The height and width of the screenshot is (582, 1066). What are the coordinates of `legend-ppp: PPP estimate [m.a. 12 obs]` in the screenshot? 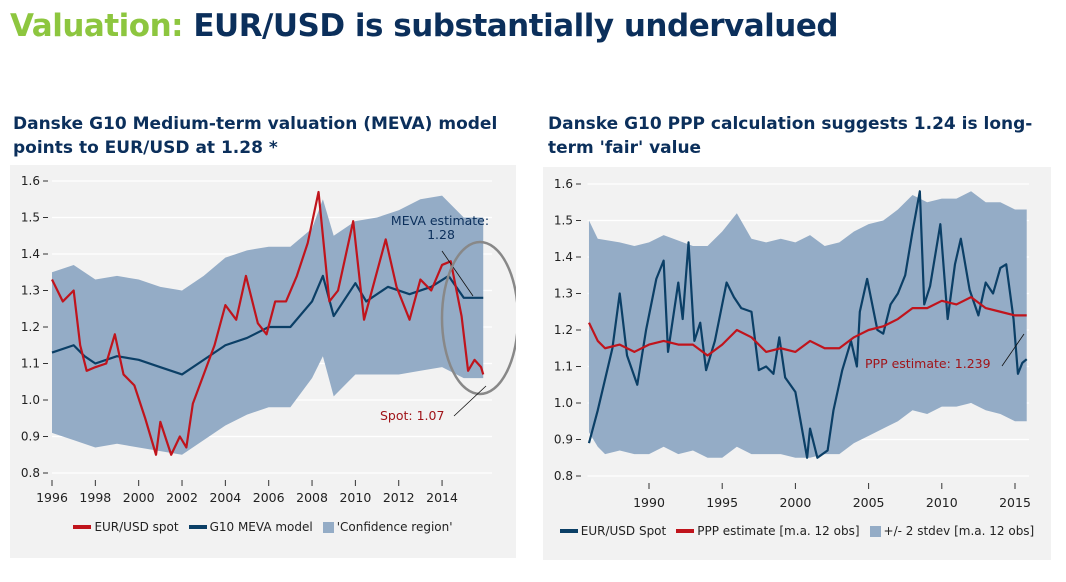 It's located at (768, 531).